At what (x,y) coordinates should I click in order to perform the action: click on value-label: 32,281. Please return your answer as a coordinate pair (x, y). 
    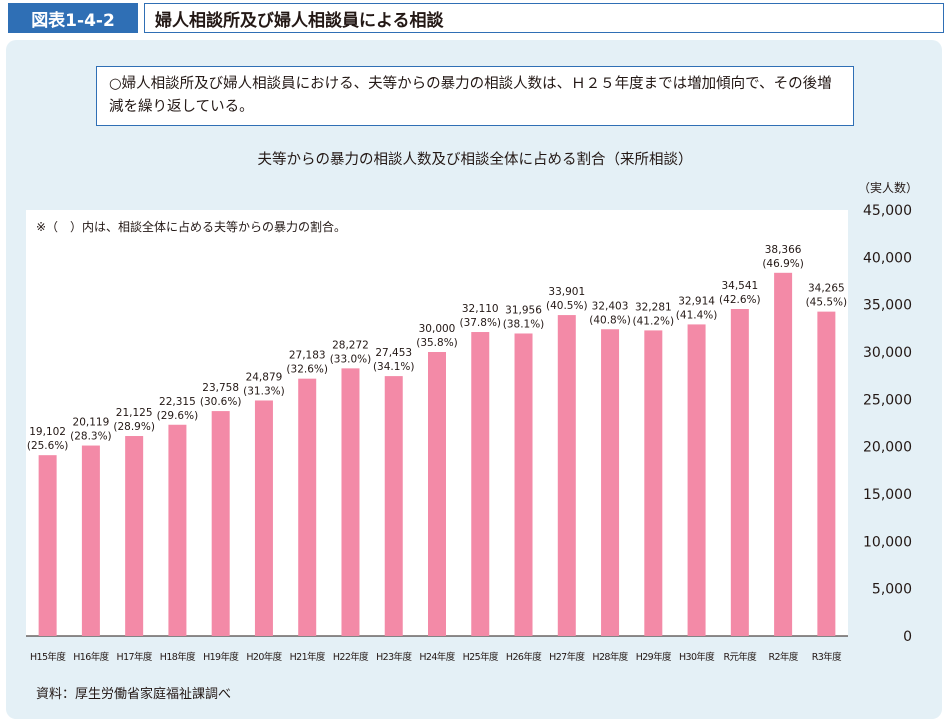
    Looking at the image, I should click on (653, 307).